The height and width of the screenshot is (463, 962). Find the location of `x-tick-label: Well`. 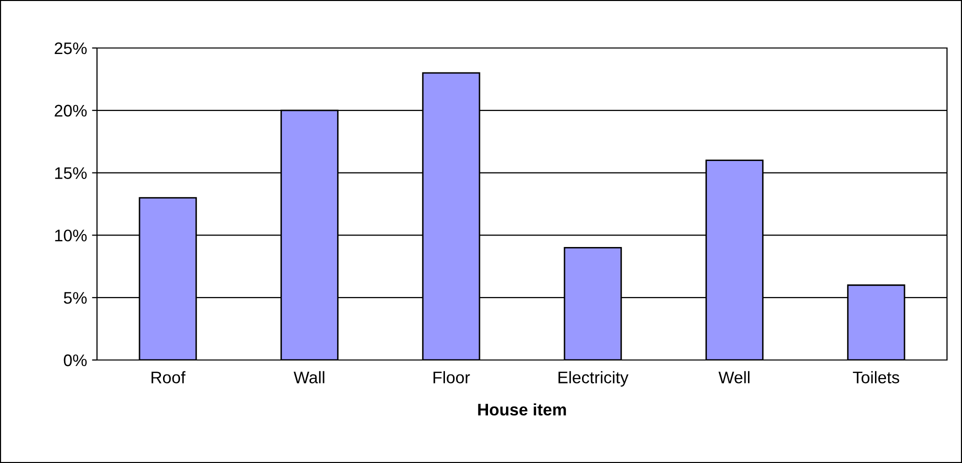

x-tick-label: Well is located at coordinates (734, 377).